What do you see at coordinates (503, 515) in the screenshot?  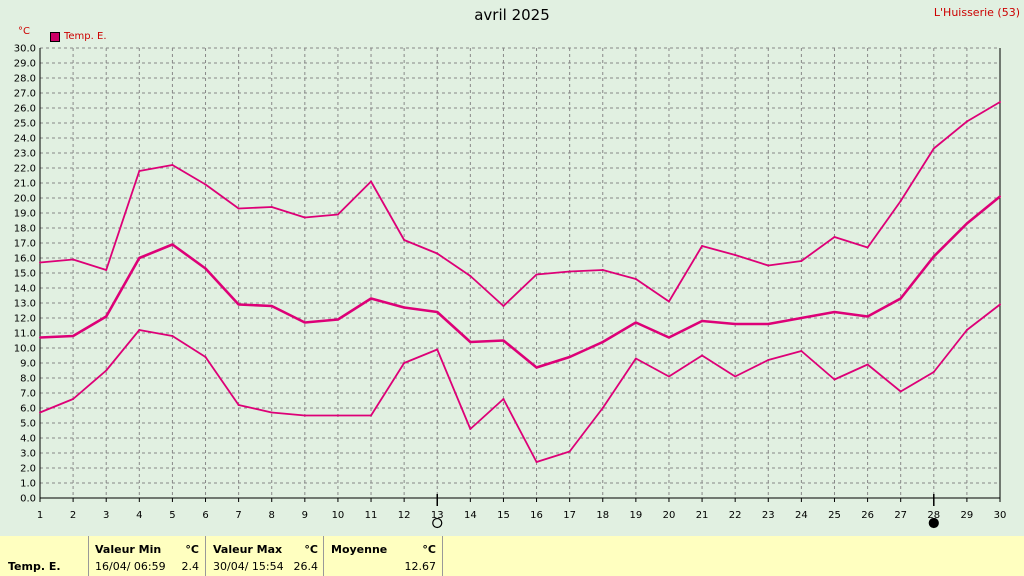 I see `x-tick-label: 15` at bounding box center [503, 515].